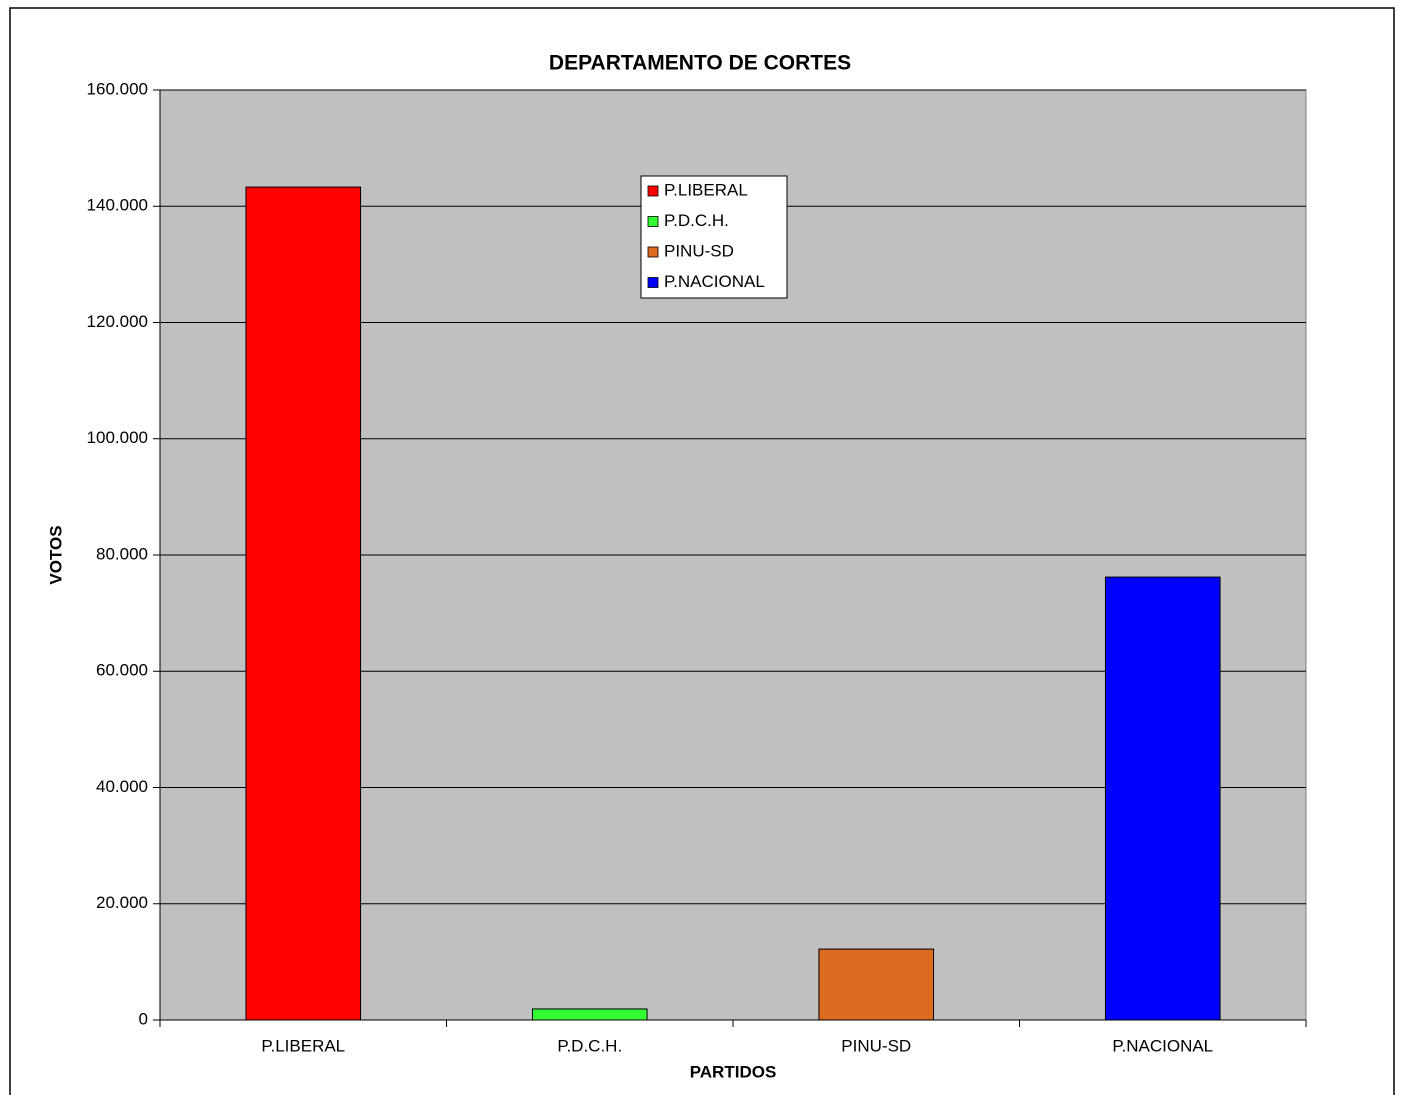  What do you see at coordinates (589, 1045) in the screenshot?
I see `x-tick-label: P.D.C.H.` at bounding box center [589, 1045].